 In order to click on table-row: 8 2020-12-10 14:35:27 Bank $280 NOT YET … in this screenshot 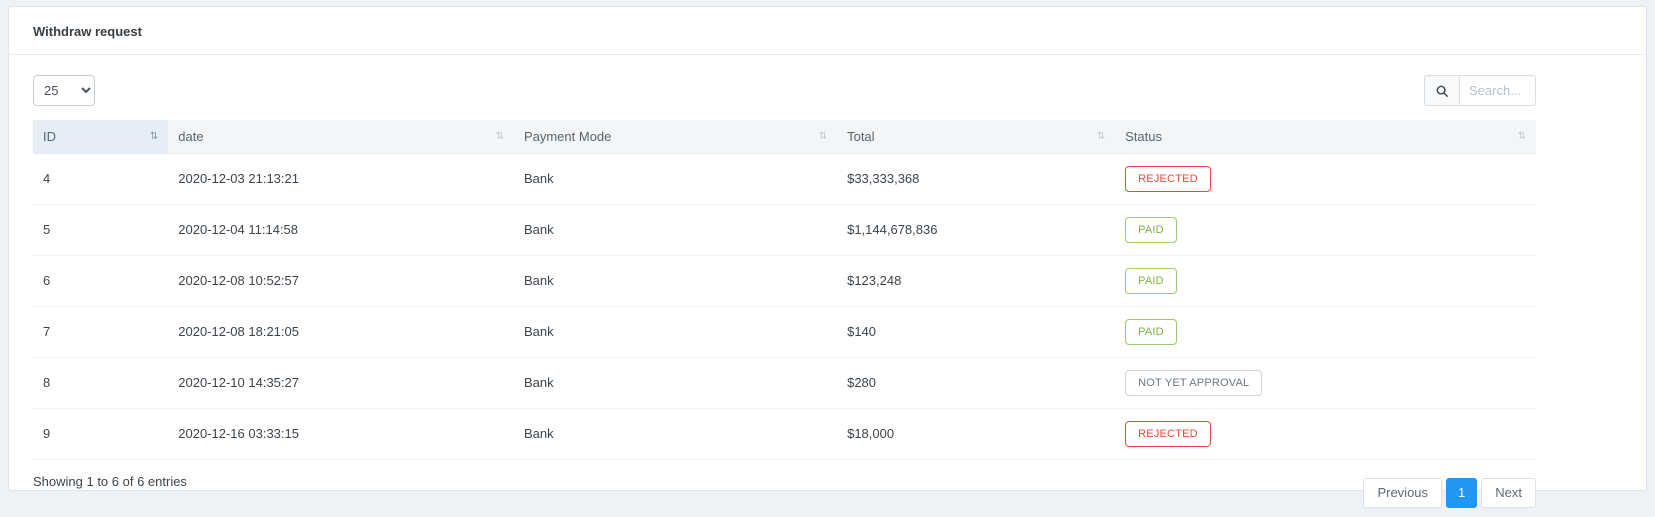, I will do `click(784, 383)`.